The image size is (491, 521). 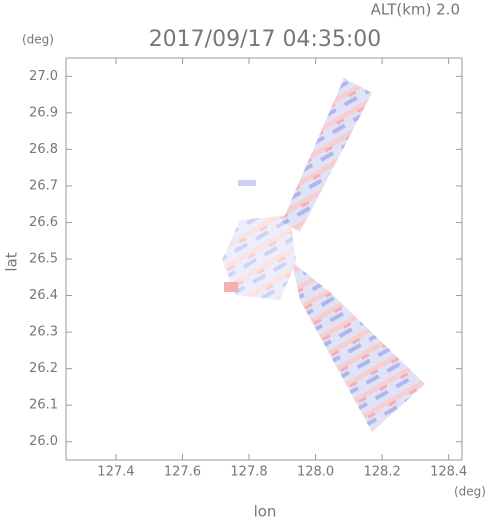 What do you see at coordinates (315, 472) in the screenshot?
I see `x-tick-label: 128.0` at bounding box center [315, 472].